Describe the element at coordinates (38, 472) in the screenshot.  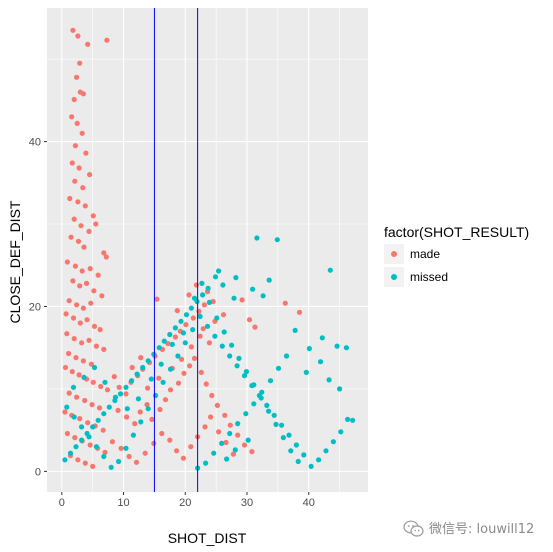
I see `y-tick-label: 0` at that location.